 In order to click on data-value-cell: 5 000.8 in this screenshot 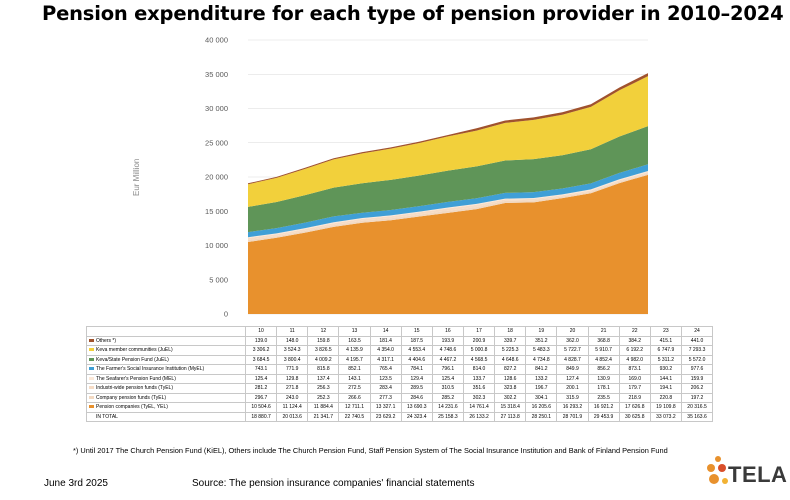, I will do `click(479, 350)`.